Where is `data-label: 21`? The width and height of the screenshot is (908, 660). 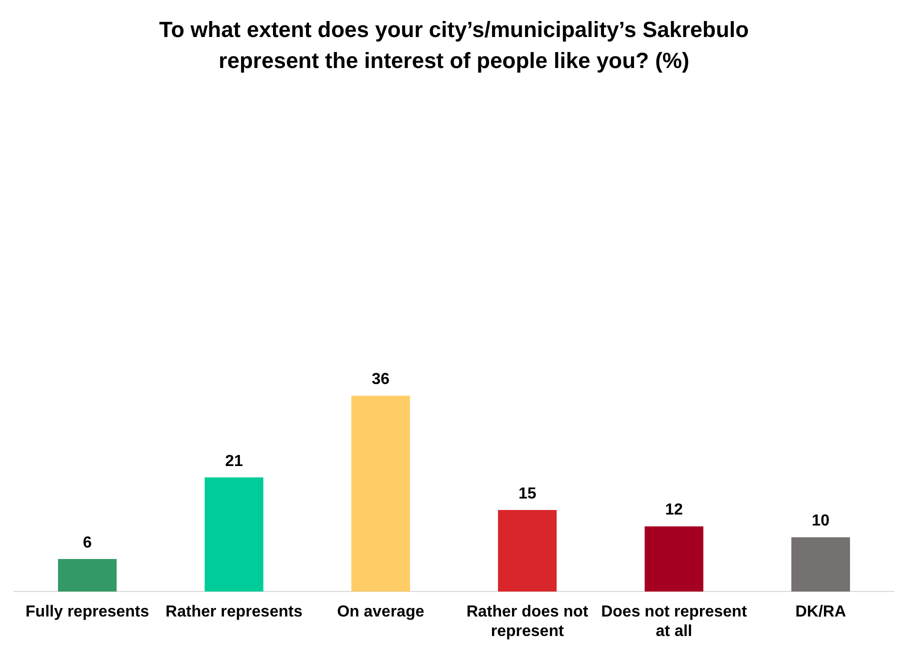
data-label: 21 is located at coordinates (234, 461).